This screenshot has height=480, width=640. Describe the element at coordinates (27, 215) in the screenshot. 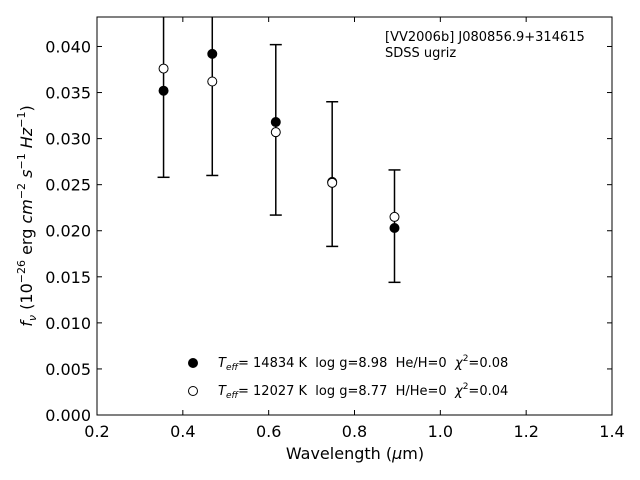

I see `y-axis-label: fν (10−26 erg cm−2 s−1 Hz−1)` at that location.